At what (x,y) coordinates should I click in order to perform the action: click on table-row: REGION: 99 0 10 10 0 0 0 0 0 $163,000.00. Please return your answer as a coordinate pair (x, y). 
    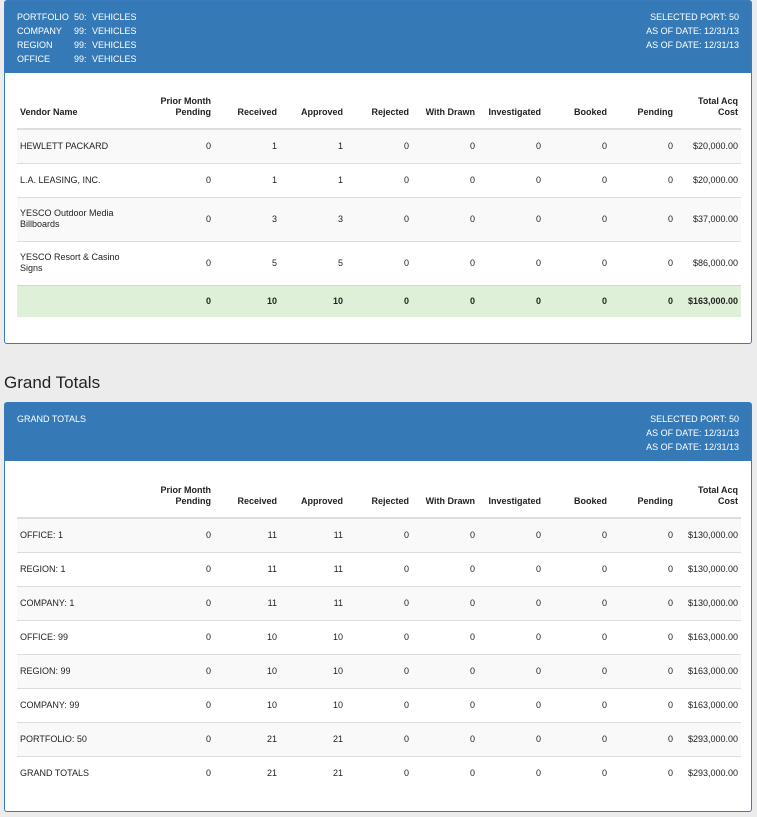
    Looking at the image, I should click on (379, 670).